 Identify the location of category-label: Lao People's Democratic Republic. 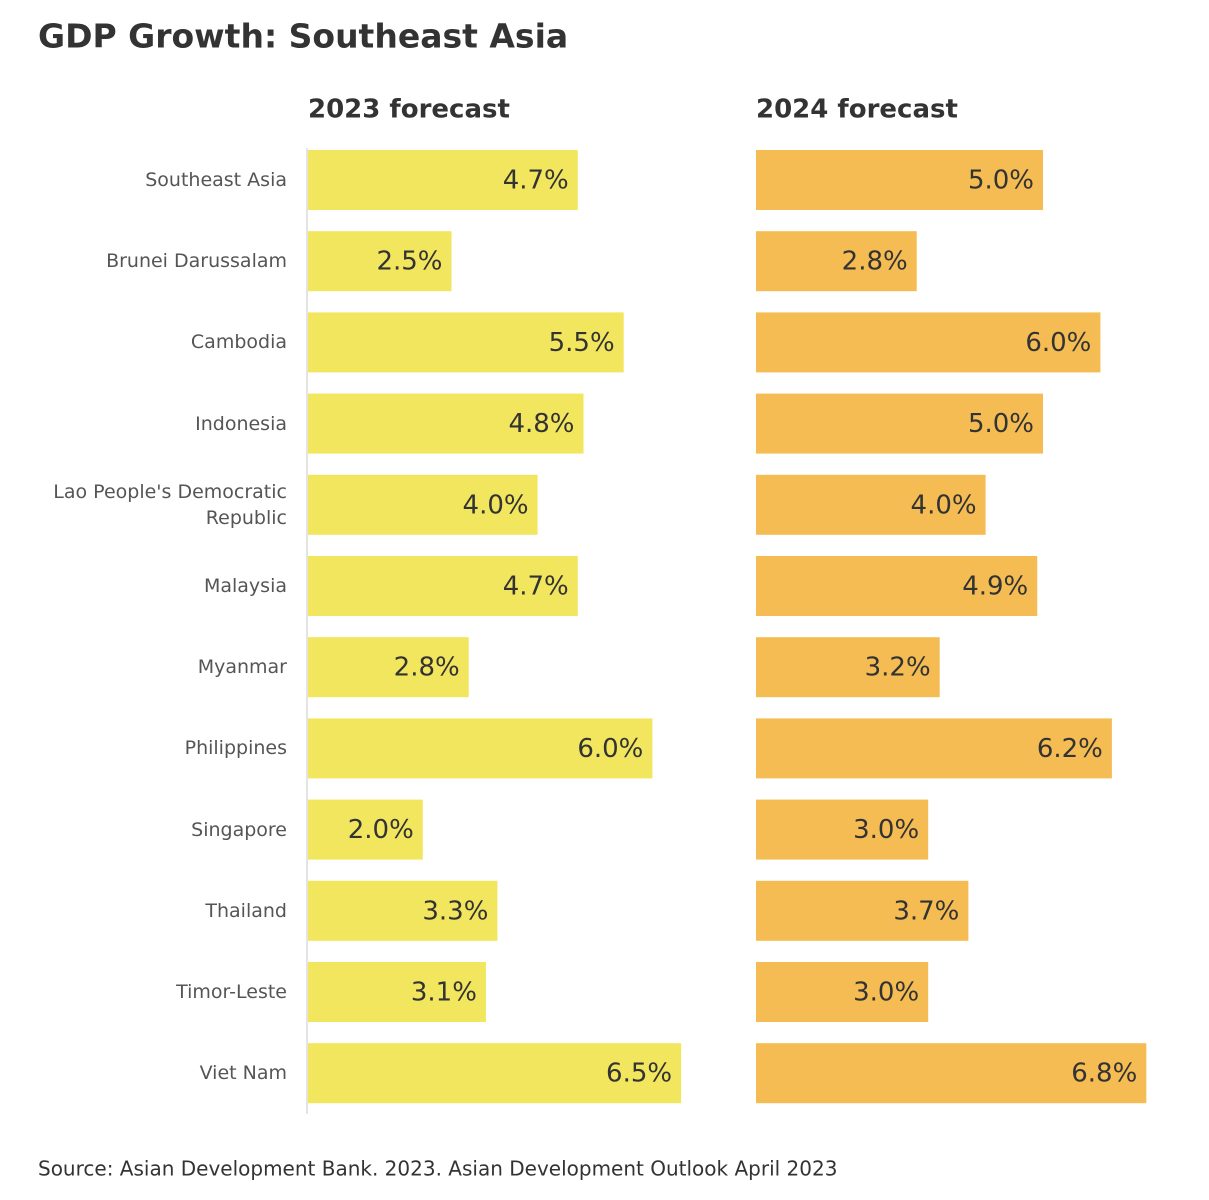
(170, 504).